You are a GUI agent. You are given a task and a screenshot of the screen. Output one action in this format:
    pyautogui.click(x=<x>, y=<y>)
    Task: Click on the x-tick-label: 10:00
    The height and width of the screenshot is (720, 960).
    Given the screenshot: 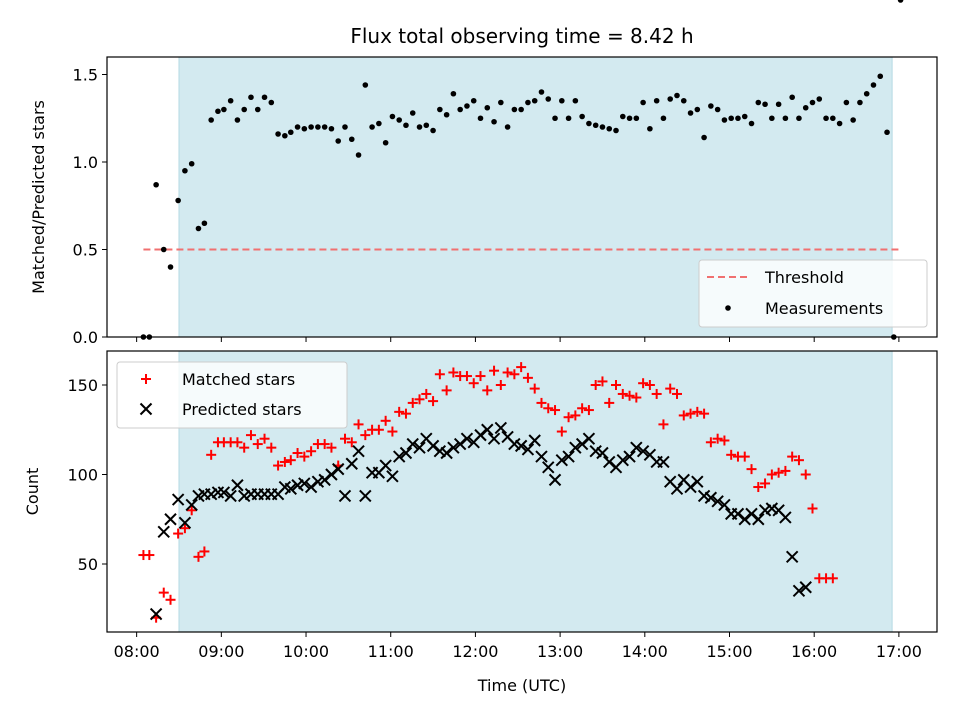 What is the action you would take?
    pyautogui.click(x=306, y=651)
    